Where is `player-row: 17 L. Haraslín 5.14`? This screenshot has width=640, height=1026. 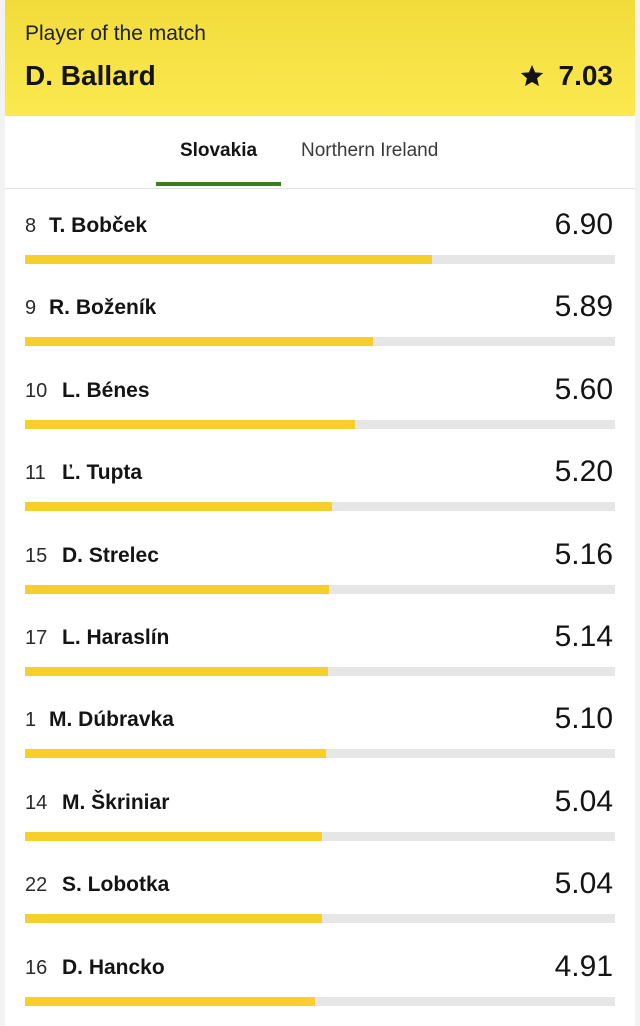
player-row: 17 L. Haraslín 5.14 is located at coordinates (320, 653).